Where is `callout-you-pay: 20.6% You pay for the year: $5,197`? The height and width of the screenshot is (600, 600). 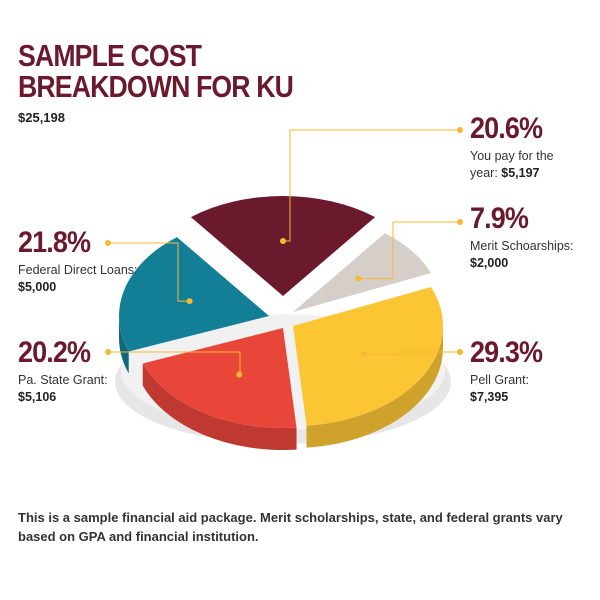
callout-you-pay: 20.6% You pay for the year: $5,197 is located at coordinates (525, 147).